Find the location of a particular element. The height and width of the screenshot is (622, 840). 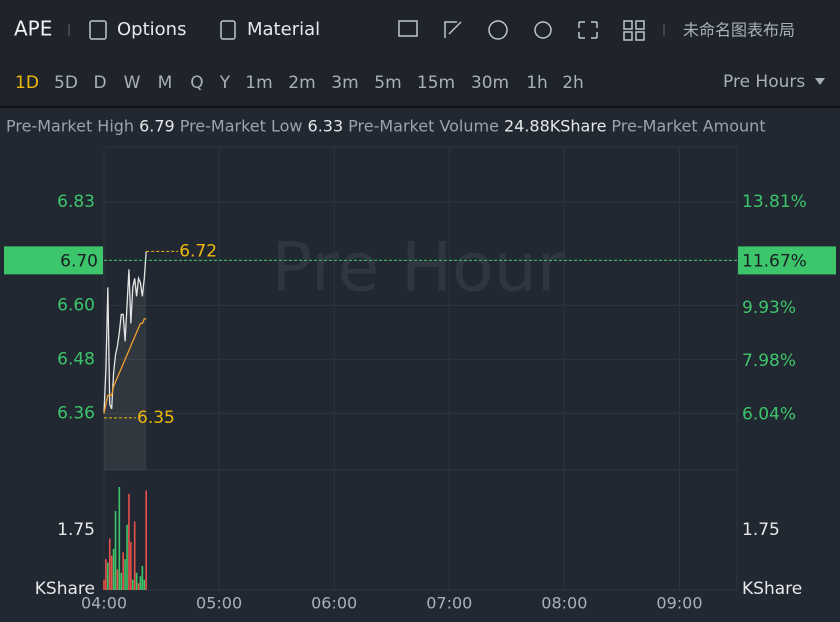

y2-tick-label: 7.98% is located at coordinates (769, 361).